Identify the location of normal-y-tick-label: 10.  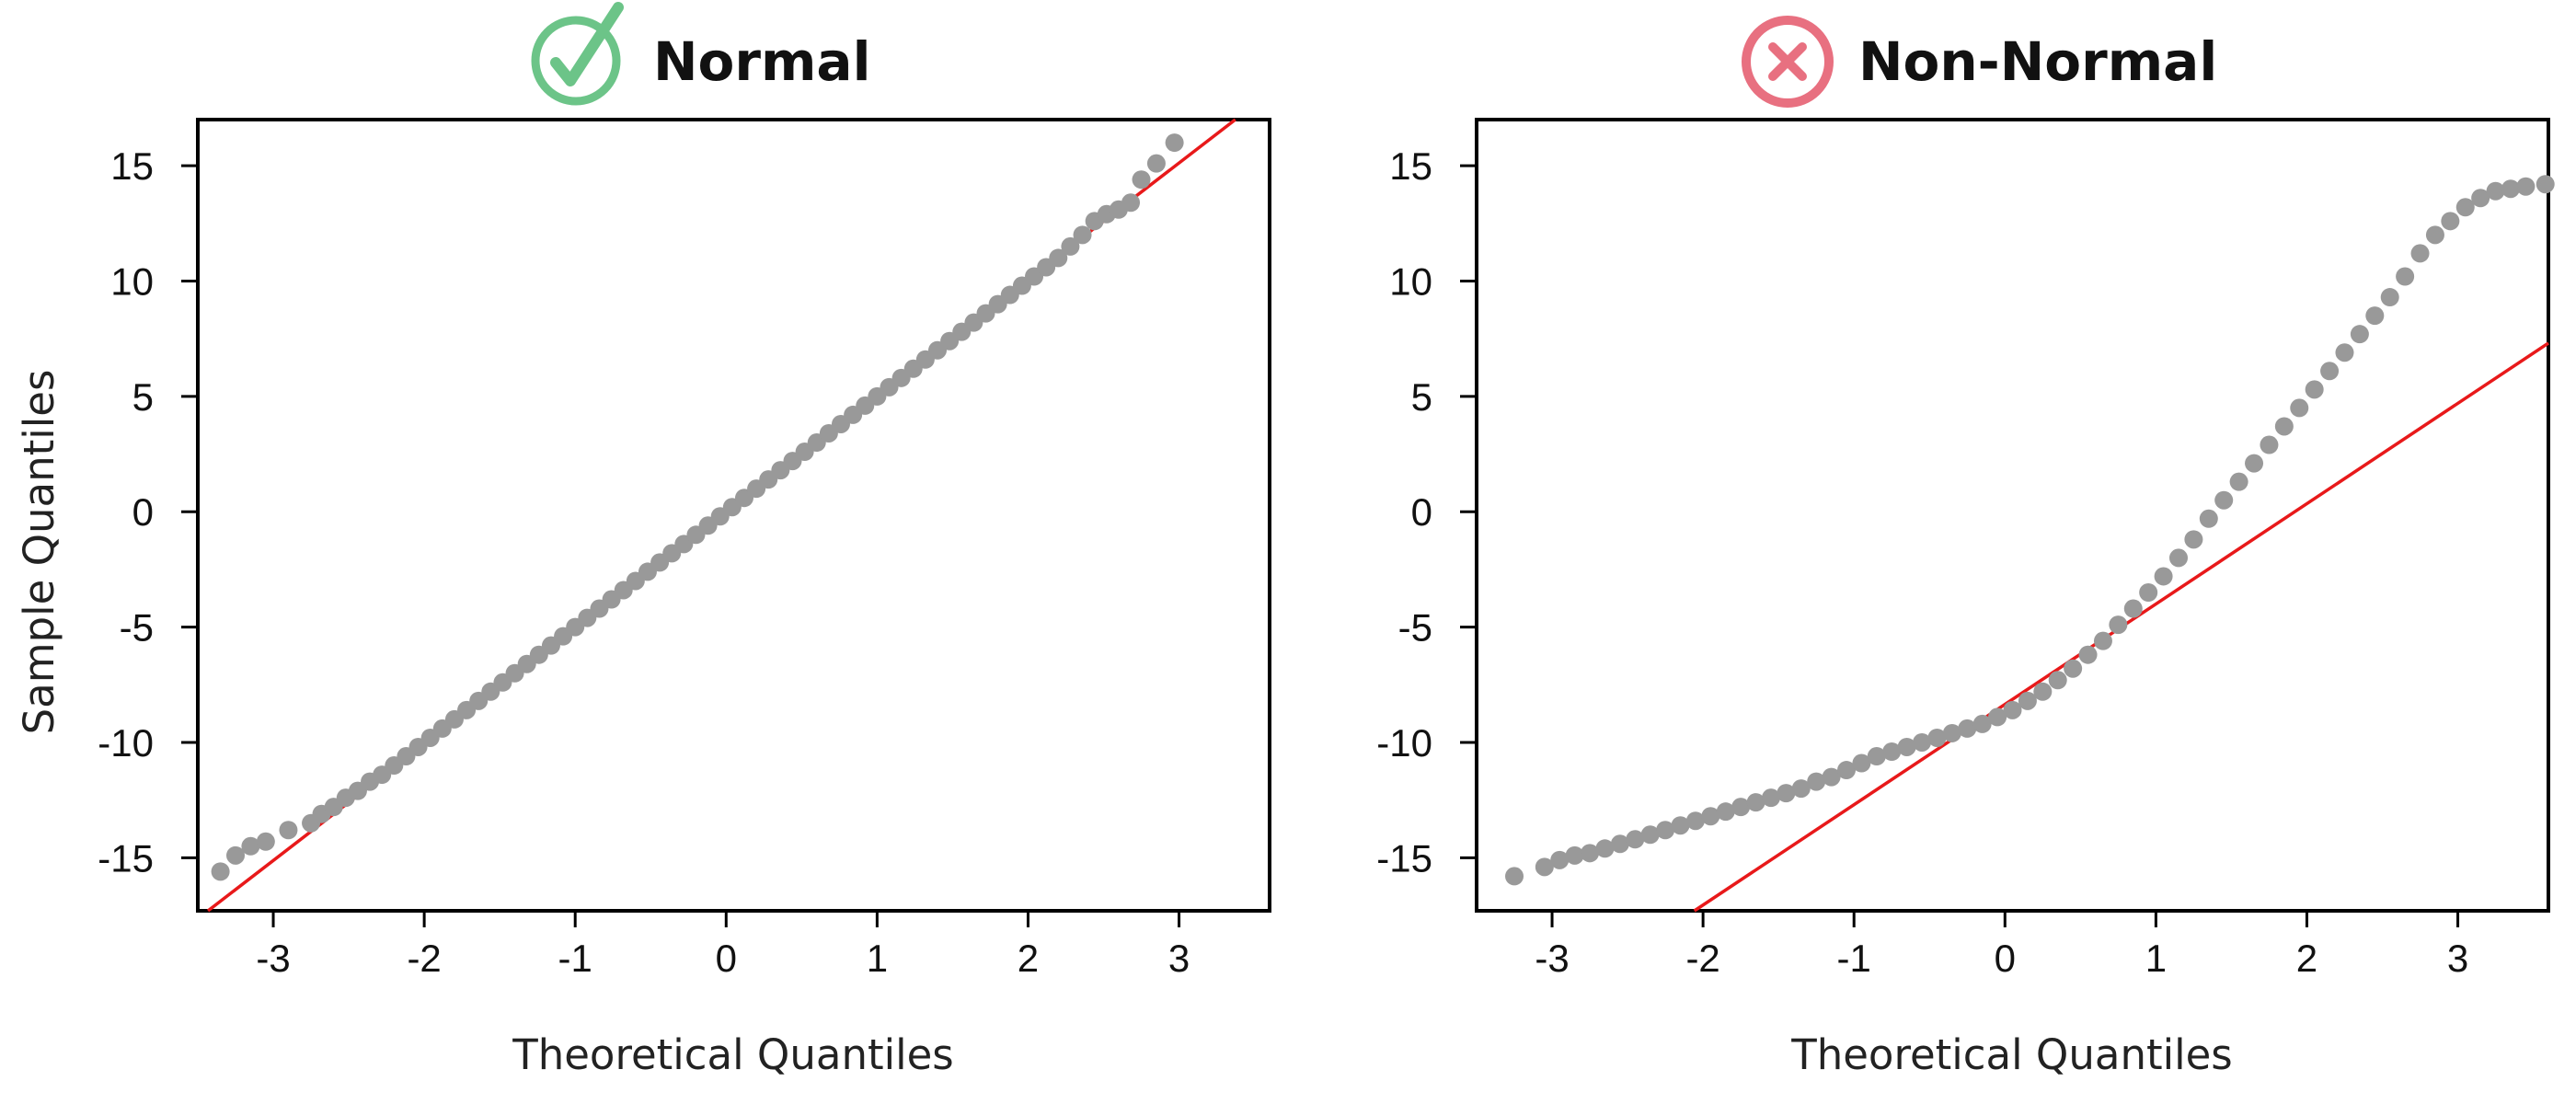
(132, 282).